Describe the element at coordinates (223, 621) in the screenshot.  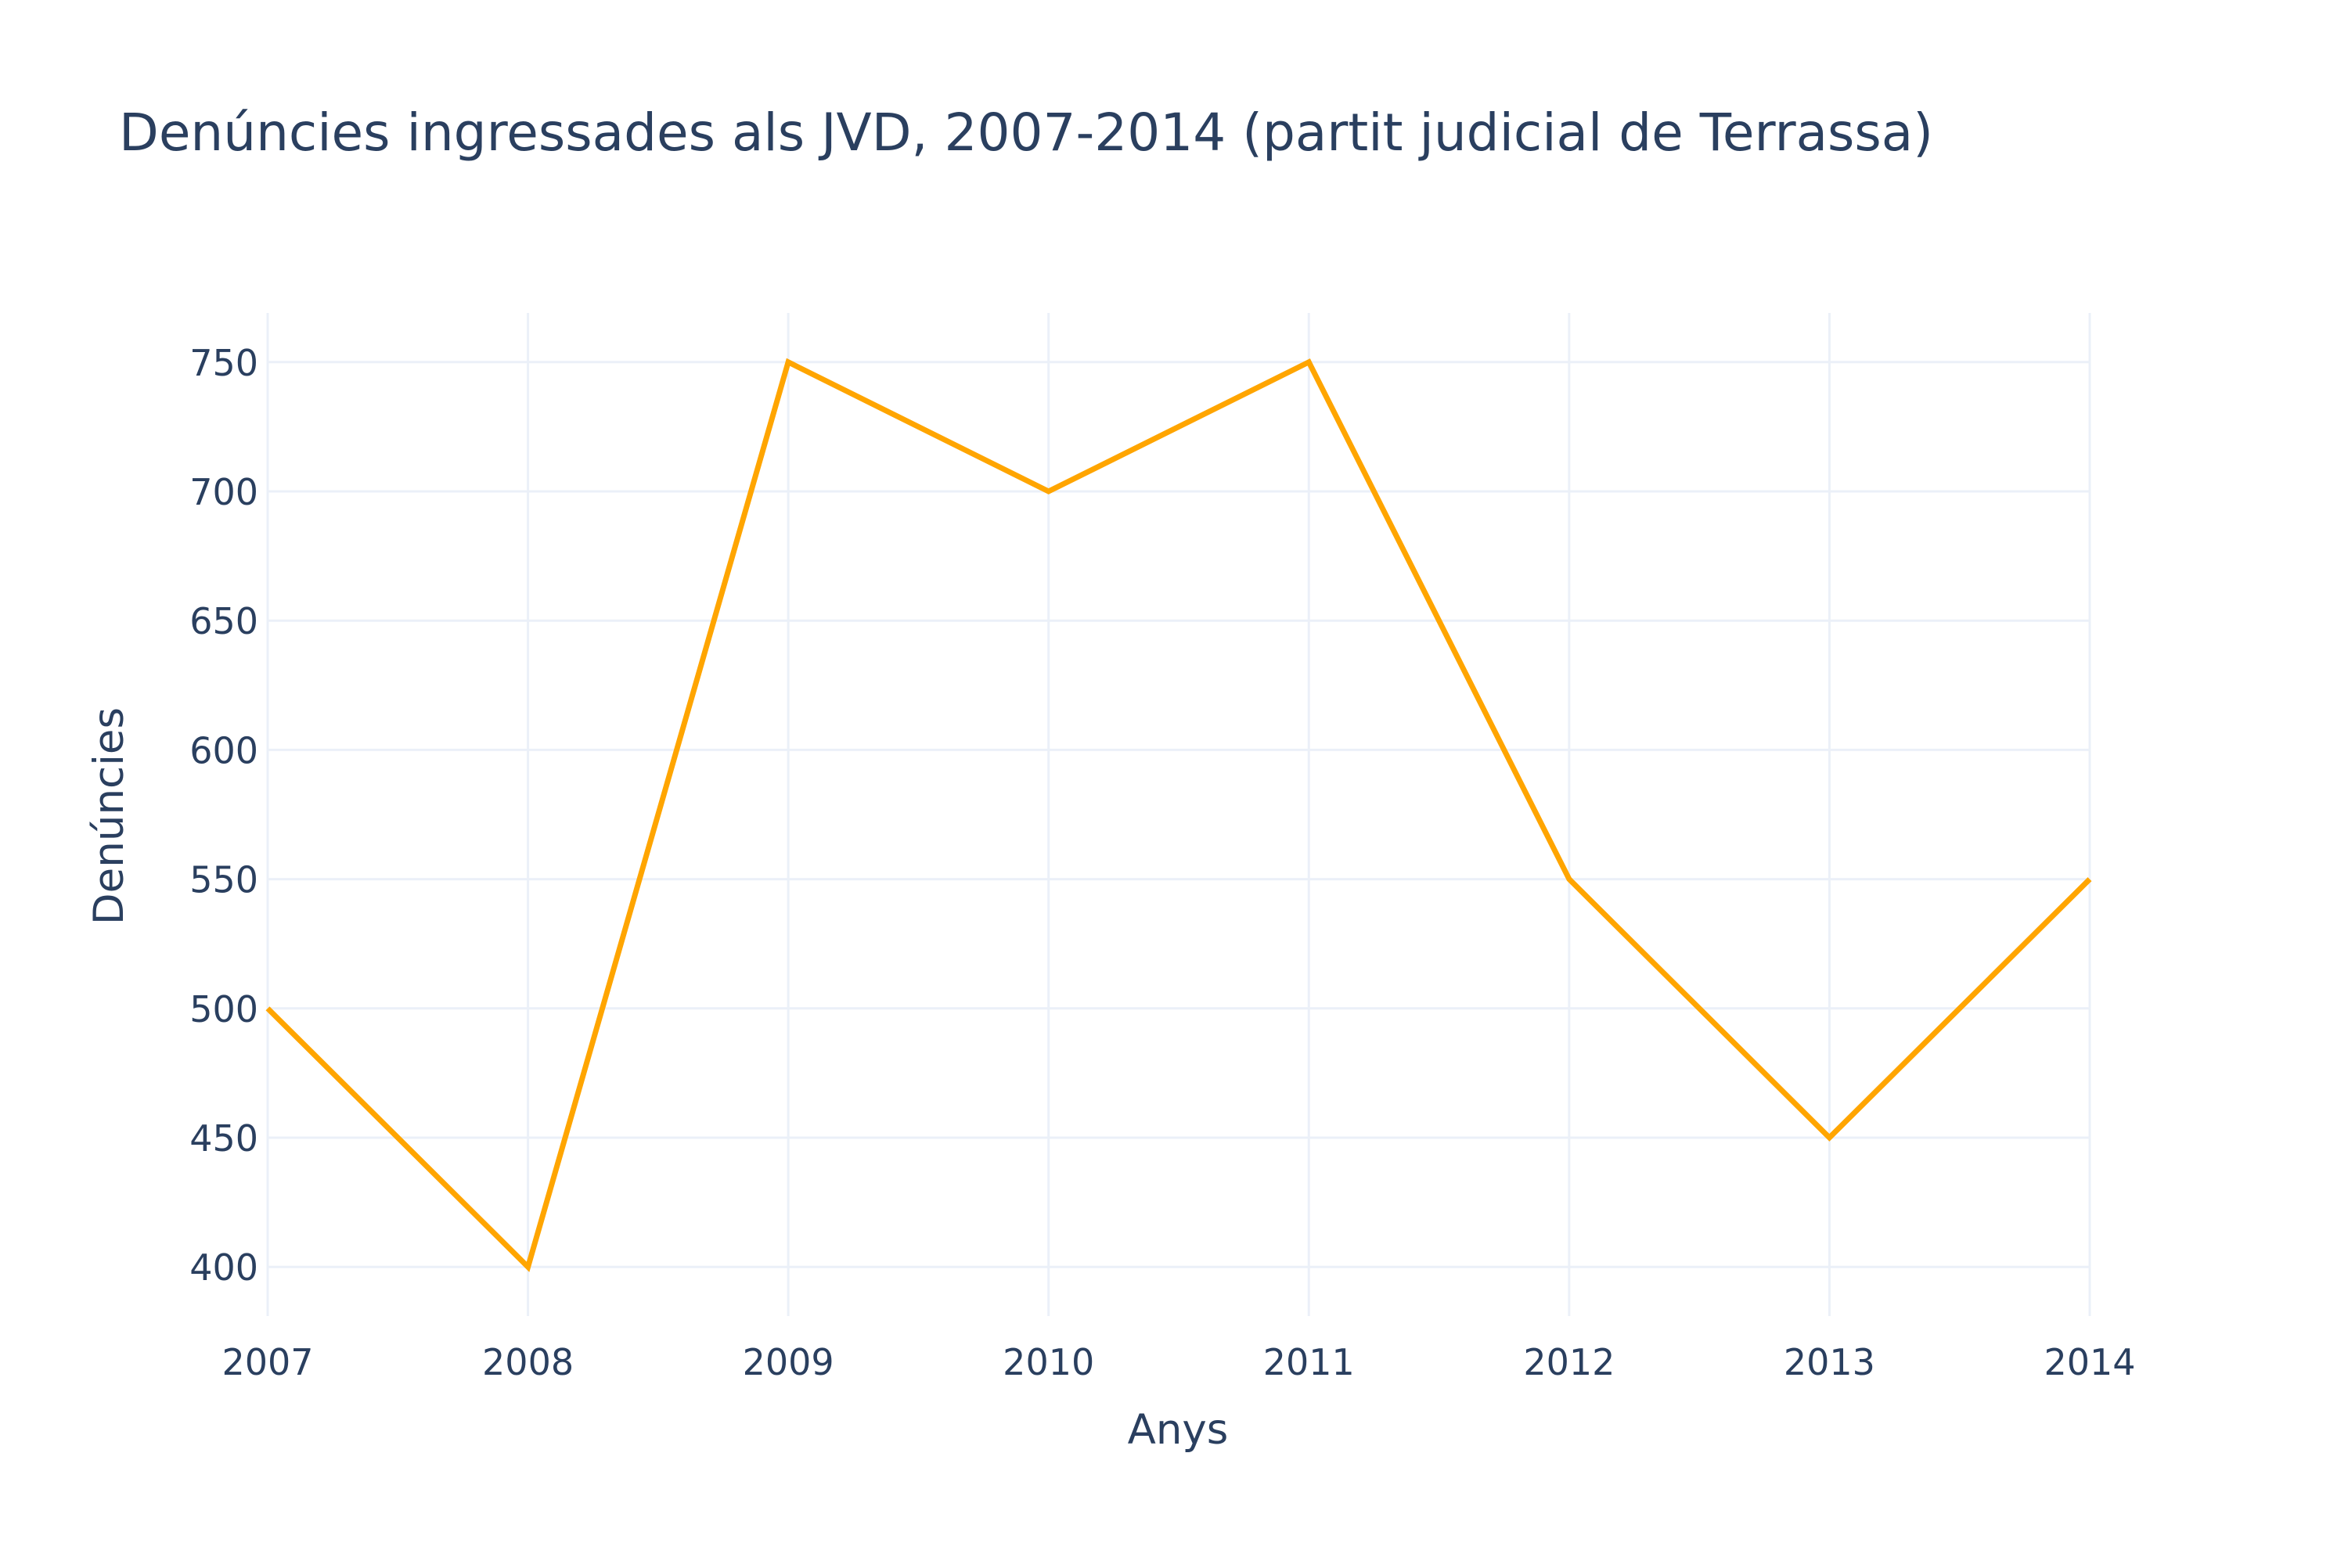
I see `y-tick-label: 650` at that location.